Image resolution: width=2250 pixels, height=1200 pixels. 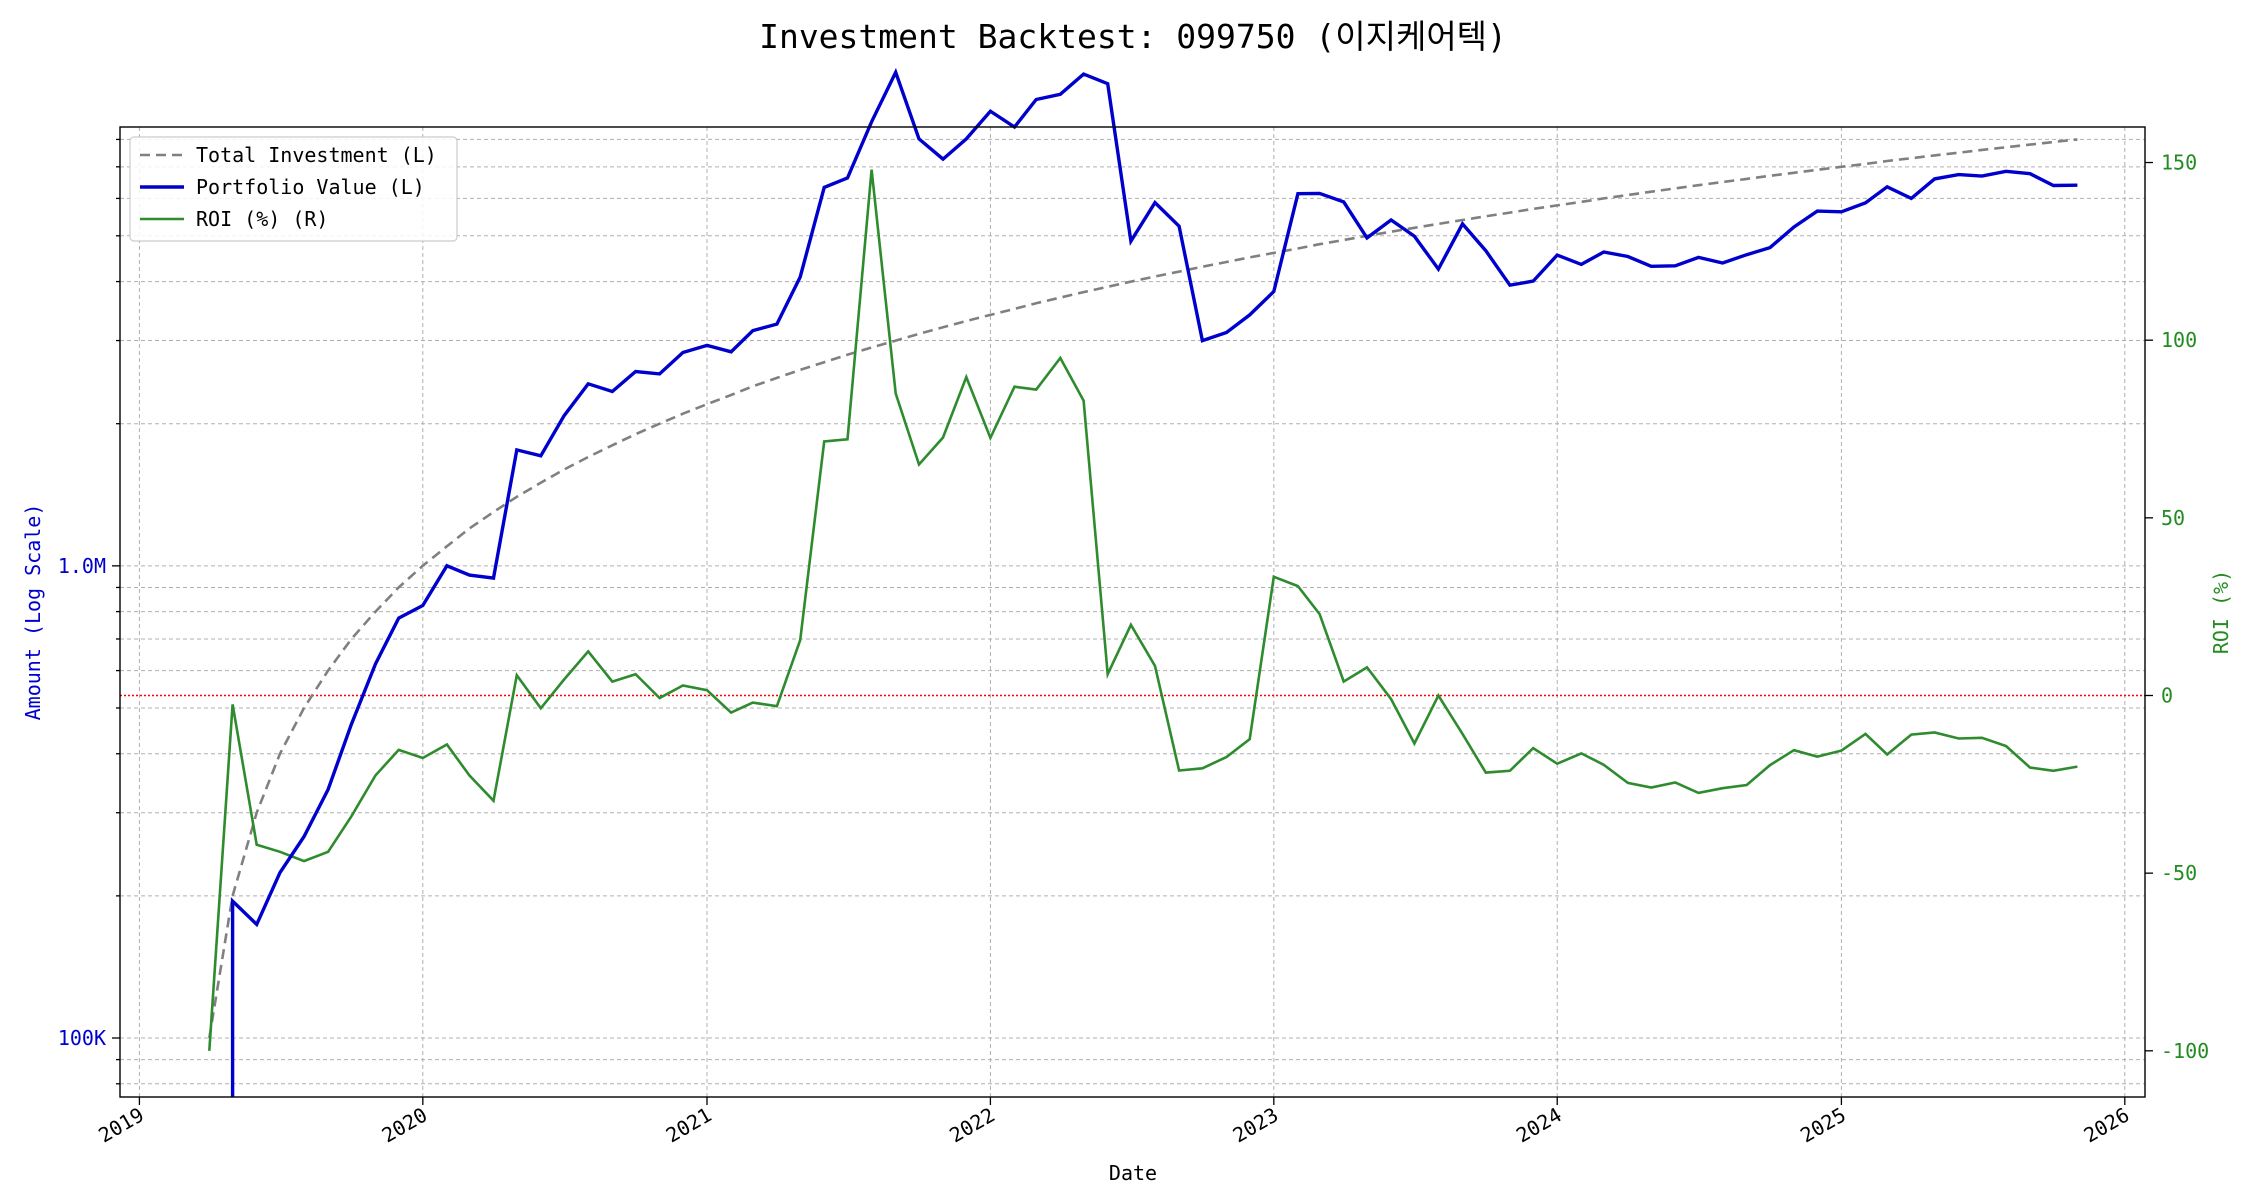 What do you see at coordinates (2173, 518) in the screenshot?
I see `right-axis-tick-label: 50` at bounding box center [2173, 518].